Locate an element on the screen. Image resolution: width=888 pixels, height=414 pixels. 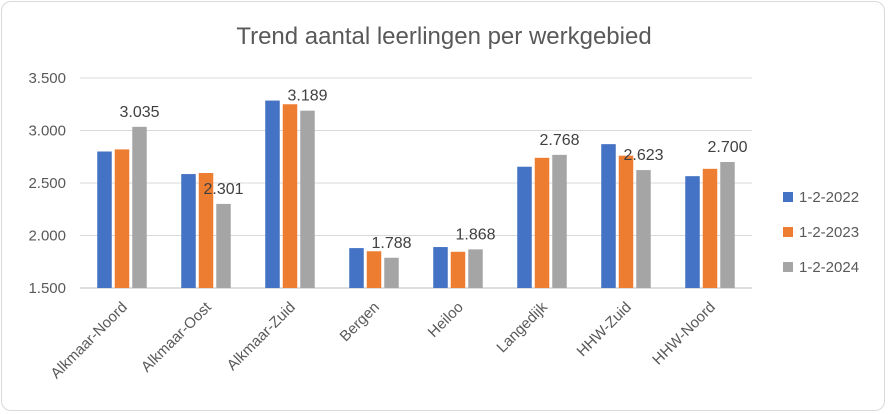
y-tick-label: 2.000 is located at coordinates (47, 236).